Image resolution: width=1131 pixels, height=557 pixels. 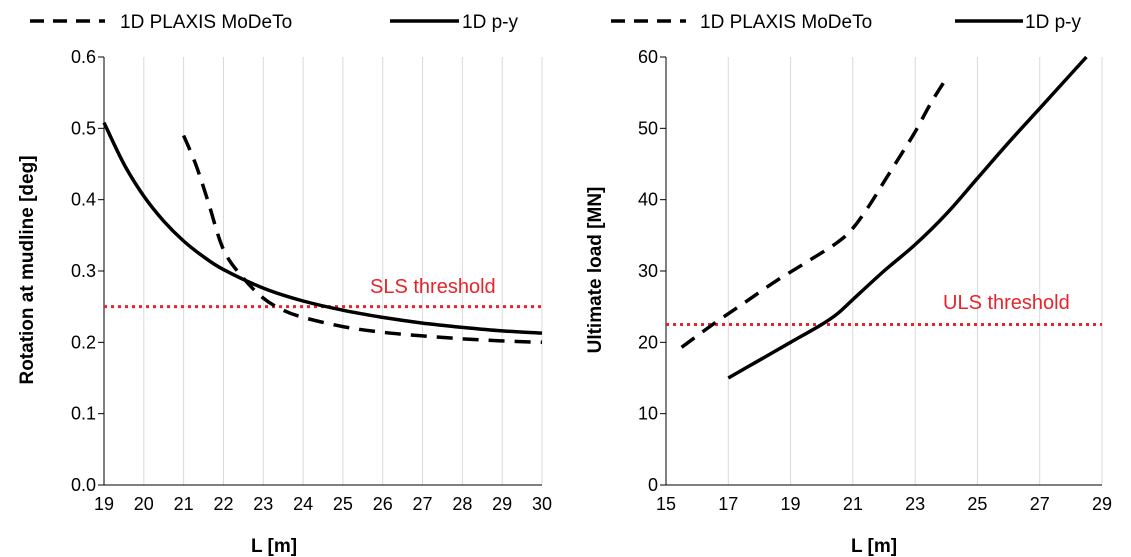 What do you see at coordinates (383, 504) in the screenshot?
I see `x-tick-label: 26` at bounding box center [383, 504].